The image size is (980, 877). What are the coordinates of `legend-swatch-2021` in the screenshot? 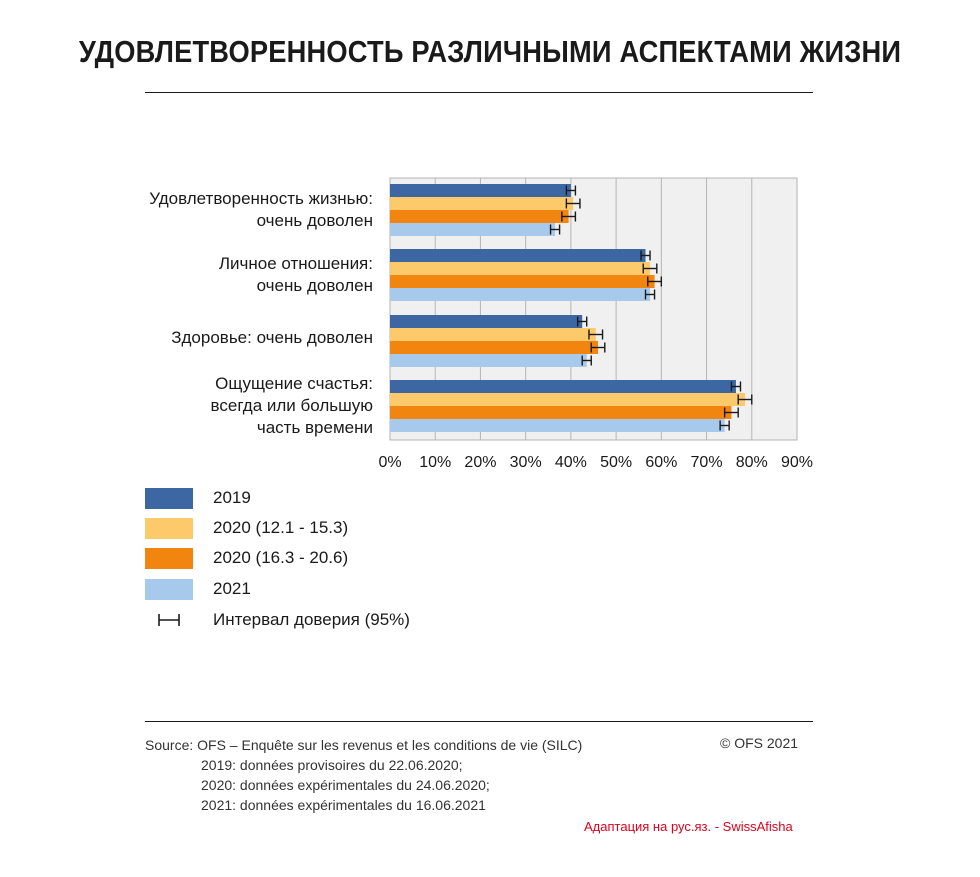 It's located at (169, 589).